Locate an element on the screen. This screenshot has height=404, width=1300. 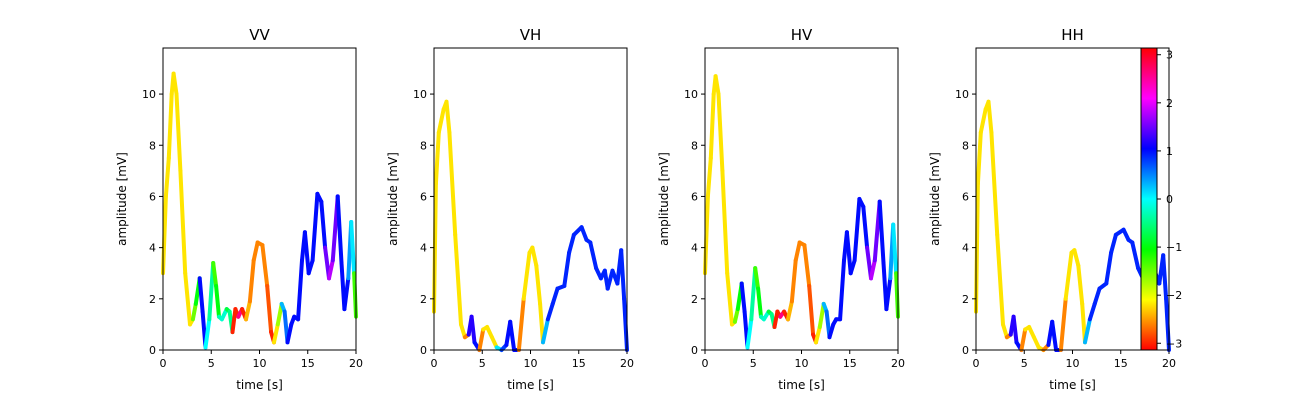
colorbar-tick-label: 3 is located at coordinates (1169, 55).